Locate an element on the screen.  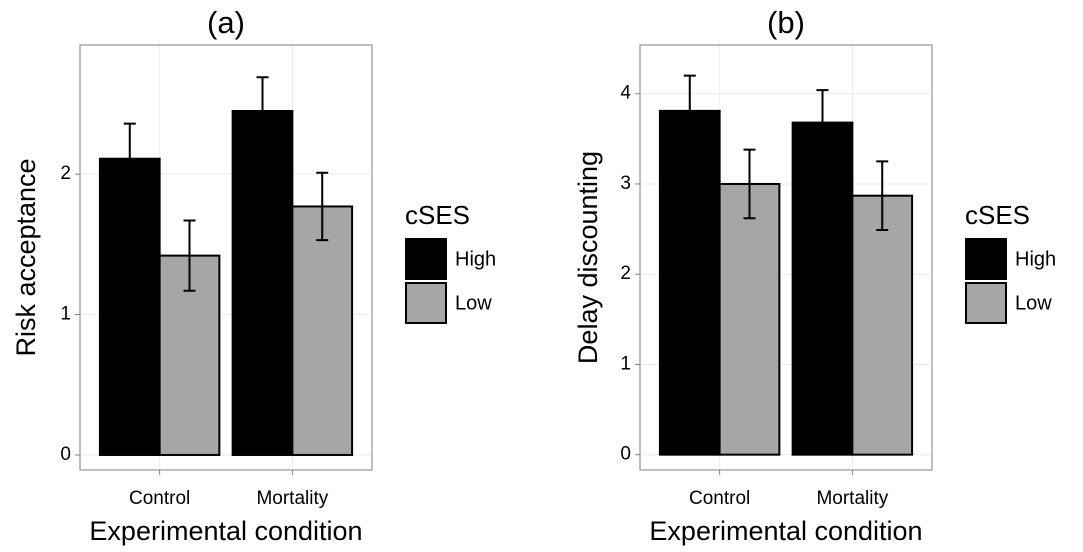
chart-title: (b) is located at coordinates (786, 22).